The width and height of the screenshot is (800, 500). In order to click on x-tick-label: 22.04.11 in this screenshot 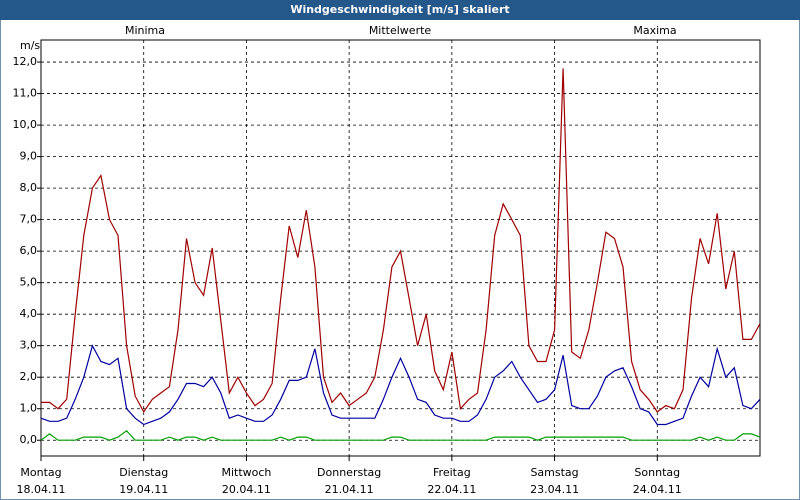, I will do `click(451, 489)`.